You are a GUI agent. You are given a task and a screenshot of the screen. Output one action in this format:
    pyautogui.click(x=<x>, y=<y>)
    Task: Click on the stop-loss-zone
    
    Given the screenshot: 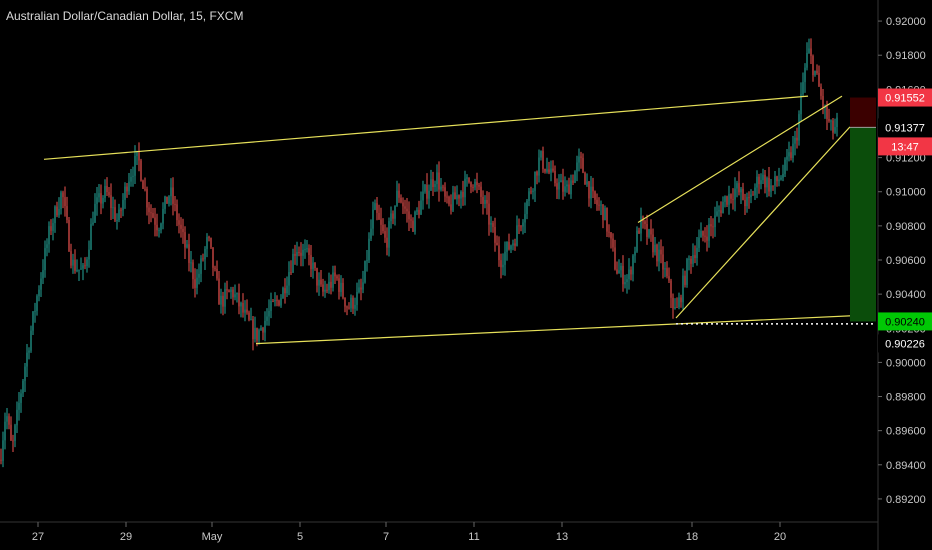 What is the action you would take?
    pyautogui.click(x=863, y=112)
    